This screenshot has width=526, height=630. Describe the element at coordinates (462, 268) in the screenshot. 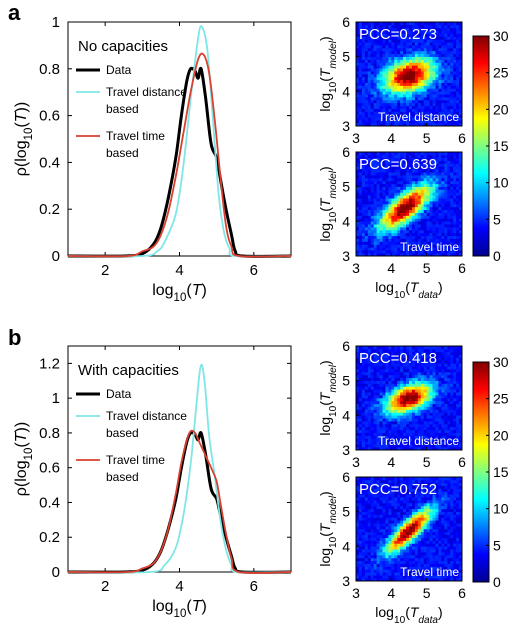

I see `x-tick-label: 6` at that location.